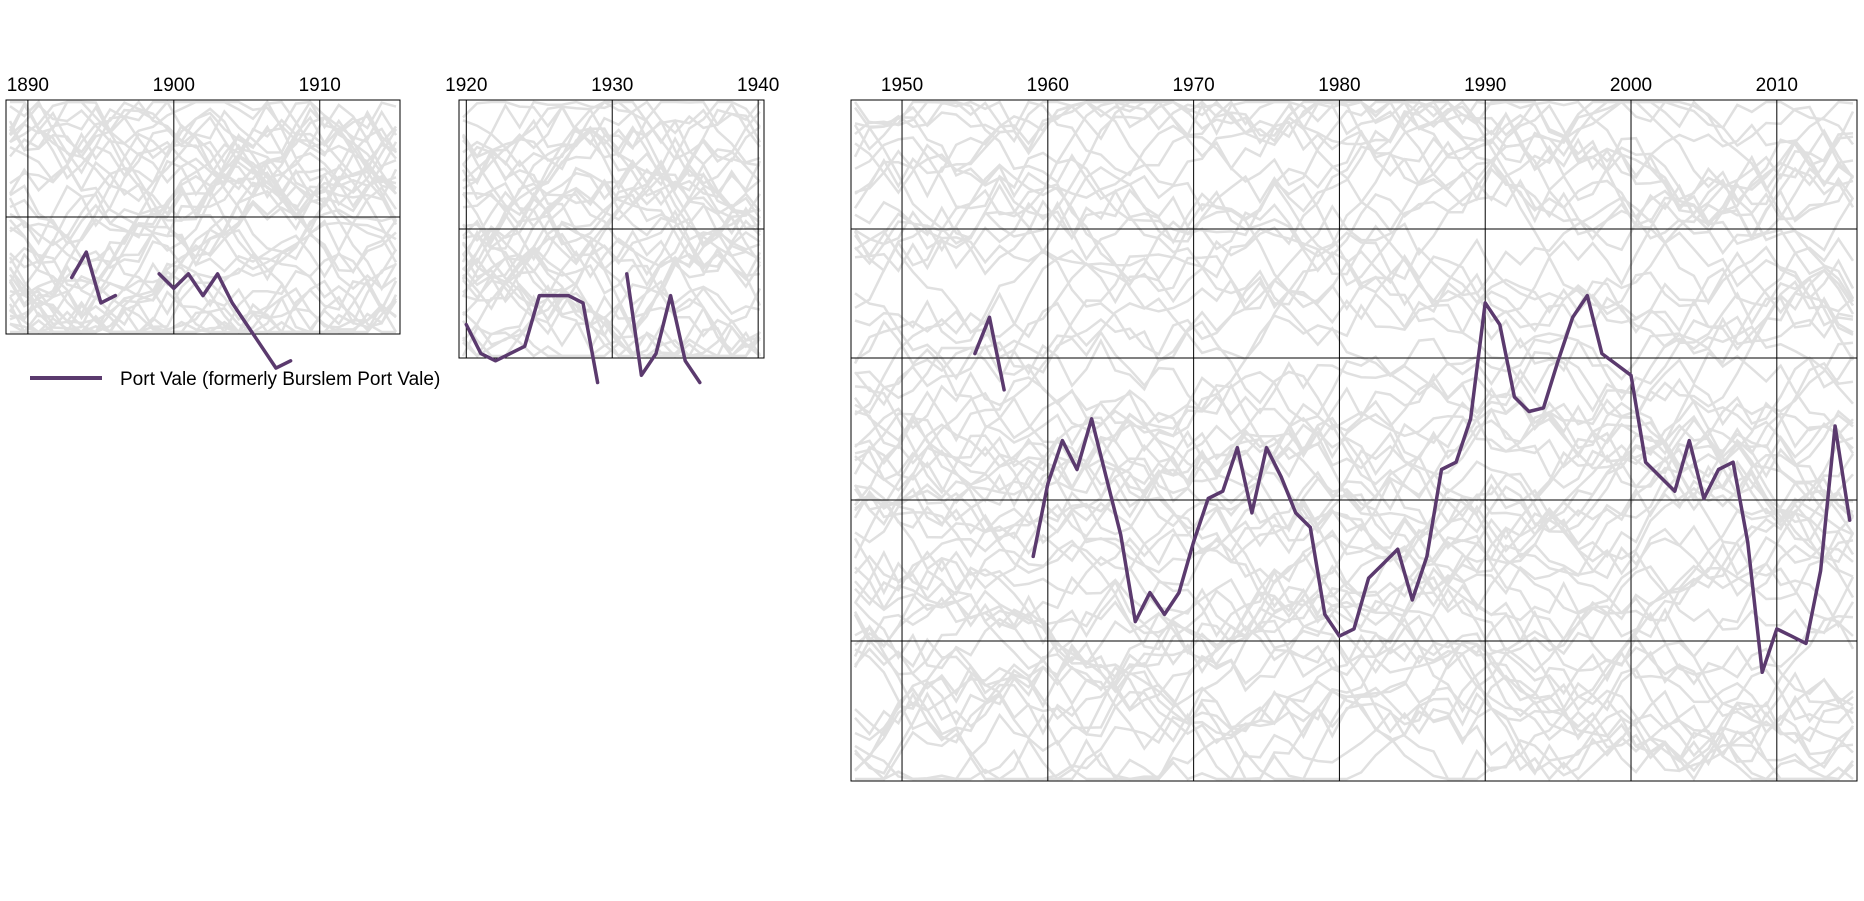 The width and height of the screenshot is (1864, 901). I want to click on panel-1890s-1910s: 1890 1900 1910, so click(203, 222).